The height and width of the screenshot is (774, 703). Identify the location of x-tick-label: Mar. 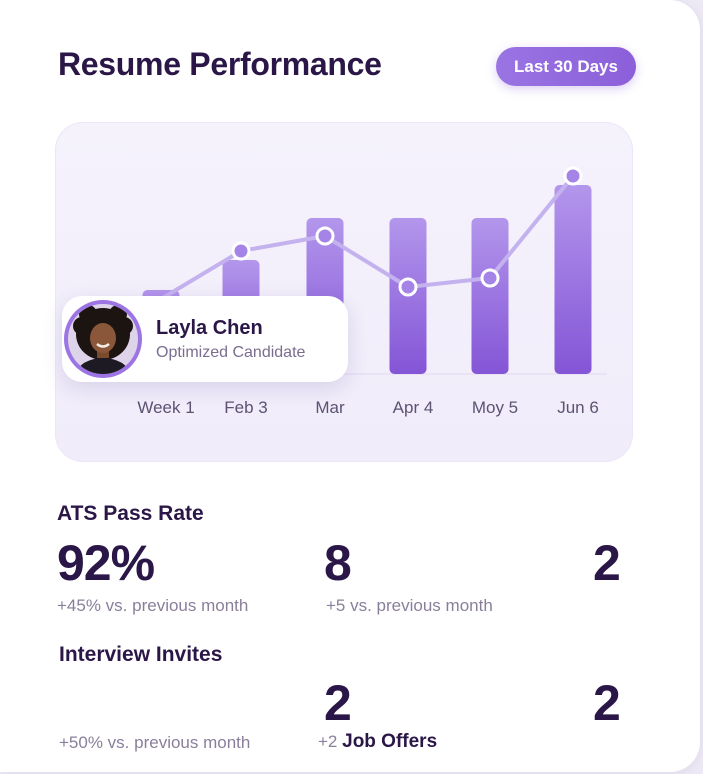
(330, 407).